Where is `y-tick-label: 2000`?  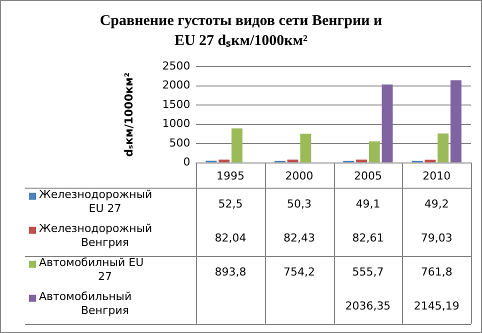 y-tick-label: 2000 is located at coordinates (176, 85).